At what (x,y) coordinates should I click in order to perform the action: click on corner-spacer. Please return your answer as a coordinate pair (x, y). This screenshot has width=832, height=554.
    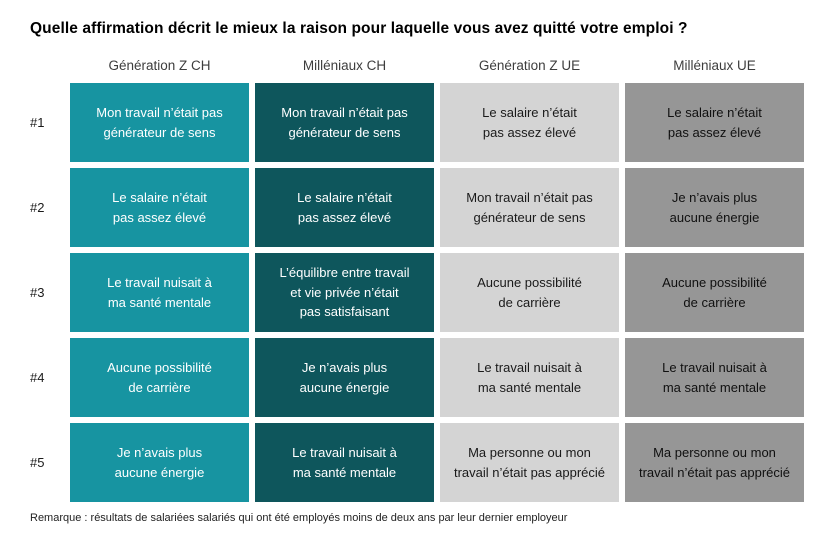
    Looking at the image, I should click on (46, 66).